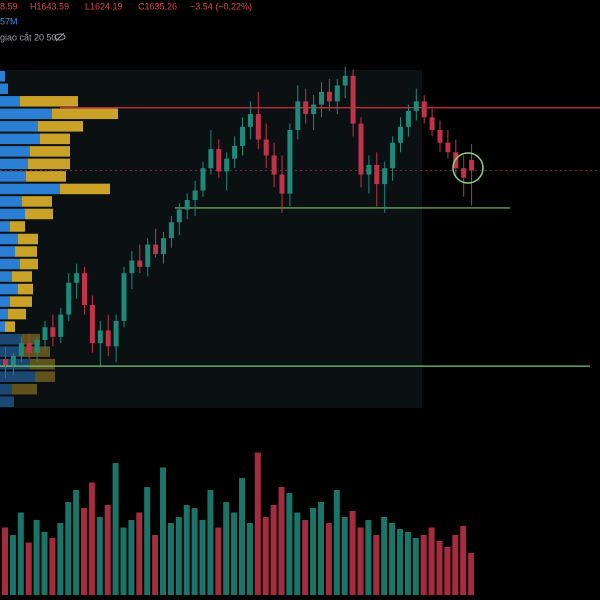 The height and width of the screenshot is (600, 600). I want to click on volume-label: 57M, so click(9, 21).